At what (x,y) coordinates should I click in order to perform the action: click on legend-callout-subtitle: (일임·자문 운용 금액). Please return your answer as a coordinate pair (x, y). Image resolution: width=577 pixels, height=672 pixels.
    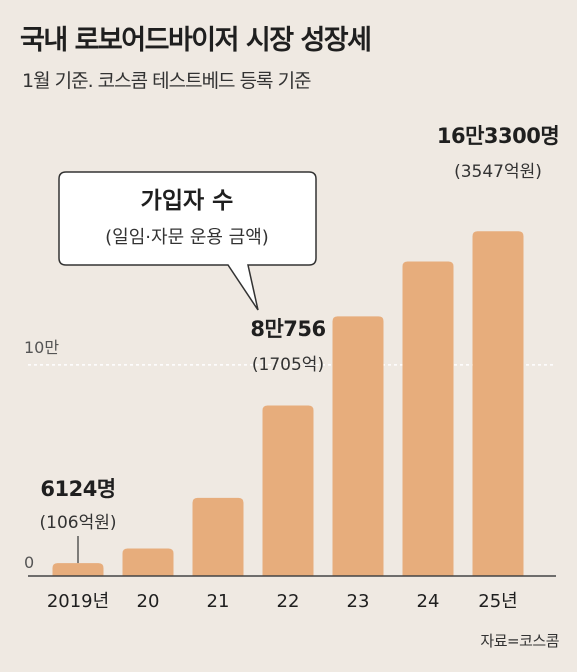
    Looking at the image, I should click on (187, 237).